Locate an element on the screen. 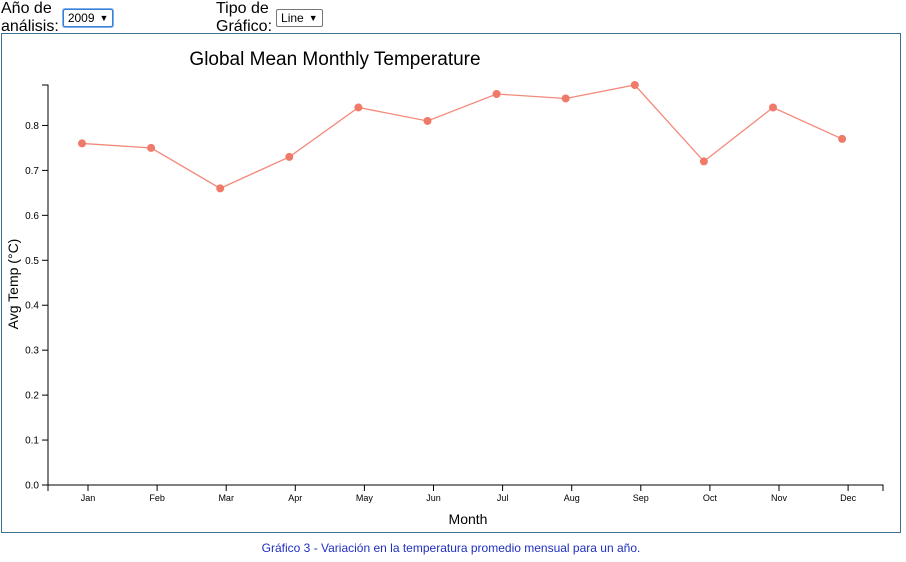 The image size is (906, 562). data-point-jan is located at coordinates (82, 143).